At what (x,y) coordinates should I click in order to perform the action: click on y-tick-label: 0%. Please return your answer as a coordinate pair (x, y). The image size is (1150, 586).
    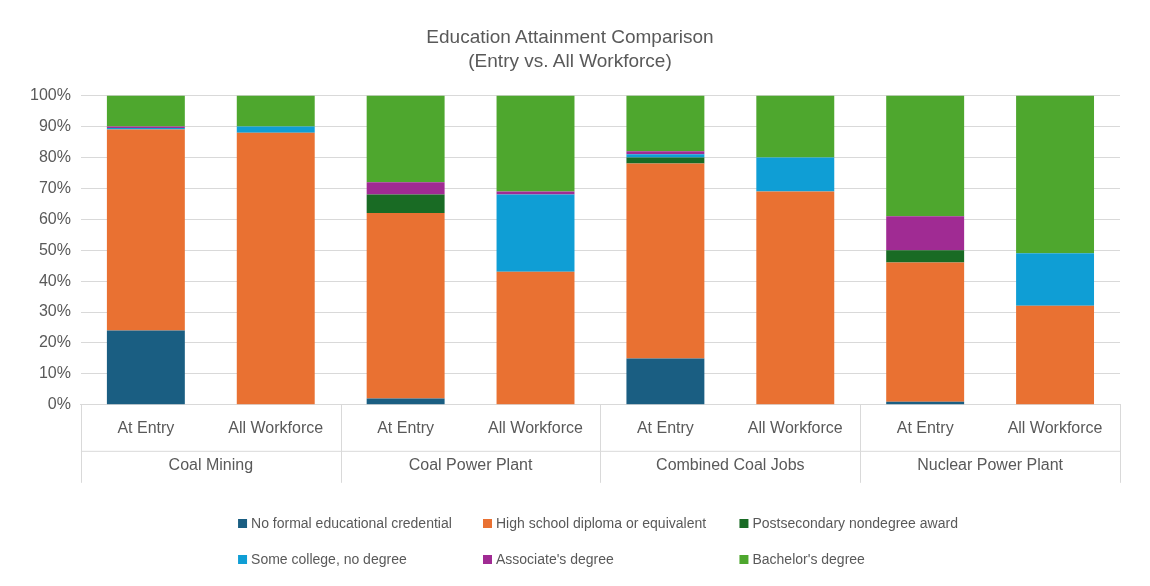
    Looking at the image, I should click on (59, 404).